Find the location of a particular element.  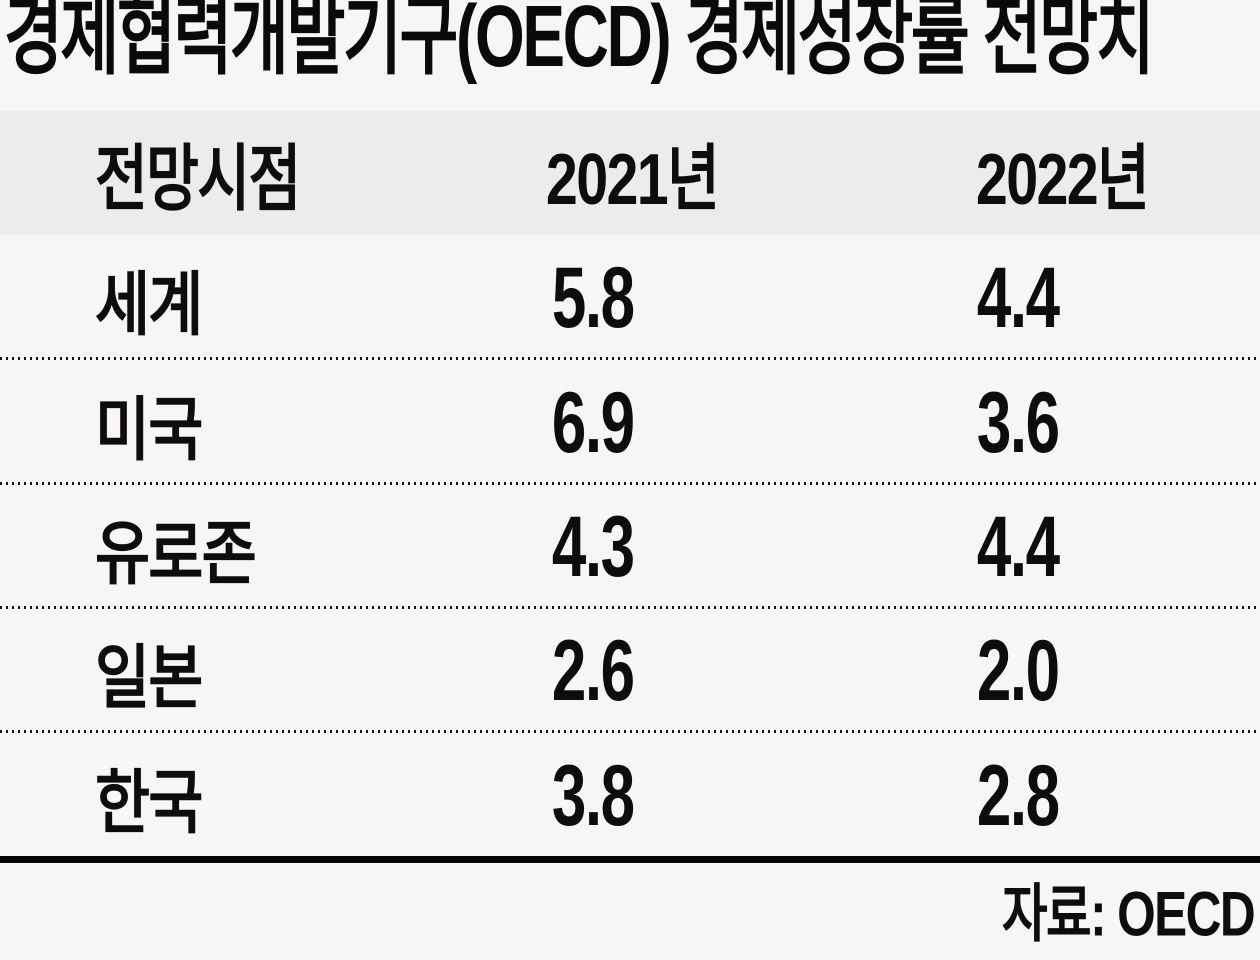

row-label: 유로존 is located at coordinates (176, 553).